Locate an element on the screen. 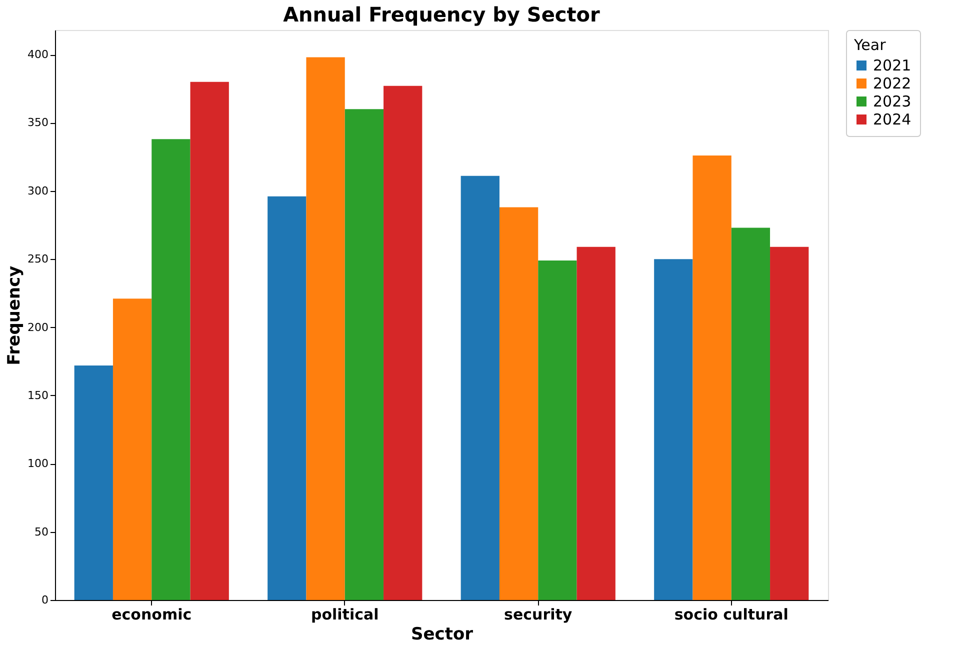 This screenshot has width=976, height=653. y-axis-title: Frequency is located at coordinates (14, 316).